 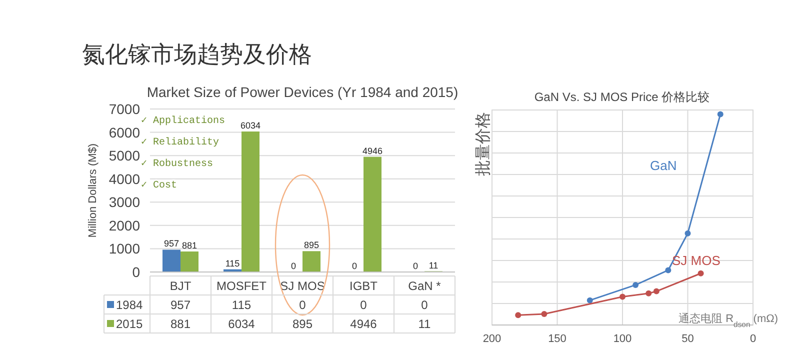 What do you see at coordinates (433, 265) in the screenshot?
I see `data-label: 11` at bounding box center [433, 265].